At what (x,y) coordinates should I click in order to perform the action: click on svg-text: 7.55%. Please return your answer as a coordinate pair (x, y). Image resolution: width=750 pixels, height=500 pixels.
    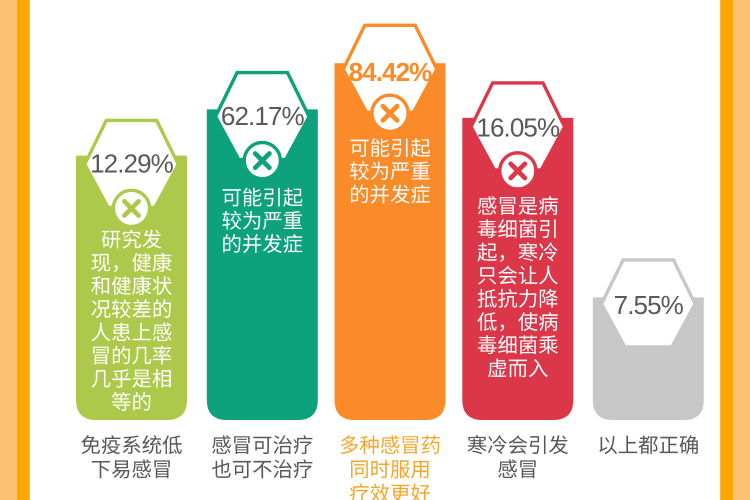
    Looking at the image, I should click on (649, 305).